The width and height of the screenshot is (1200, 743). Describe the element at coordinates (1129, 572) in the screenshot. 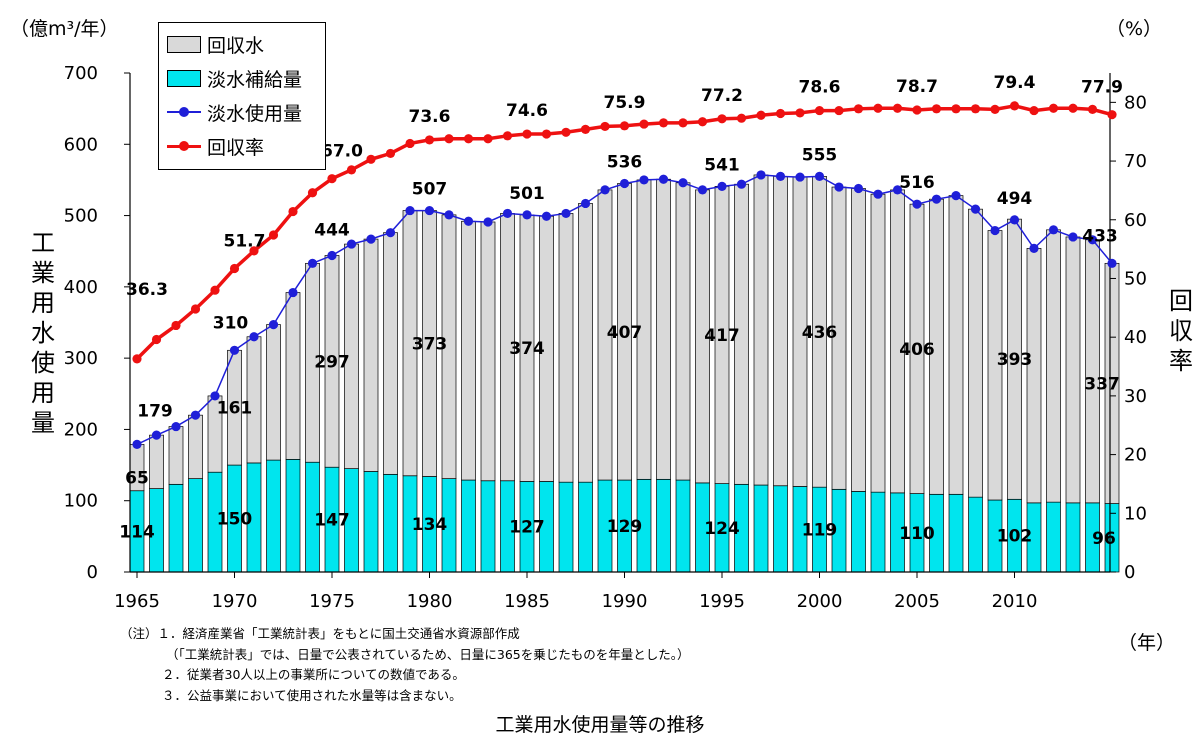

I see `right-tick-label: 0` at that location.